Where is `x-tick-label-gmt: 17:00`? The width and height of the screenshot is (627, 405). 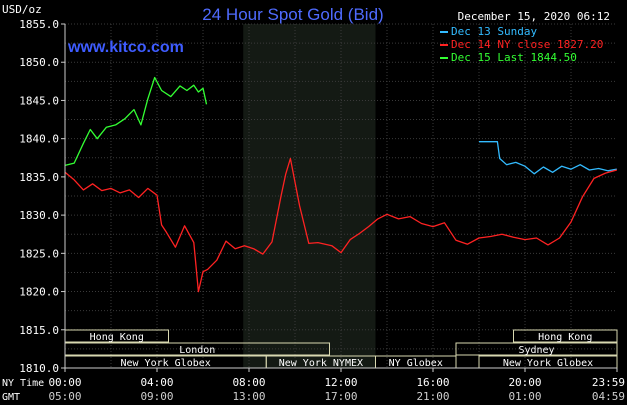 x-tick-label-gmt: 17:00 is located at coordinates (340, 396).